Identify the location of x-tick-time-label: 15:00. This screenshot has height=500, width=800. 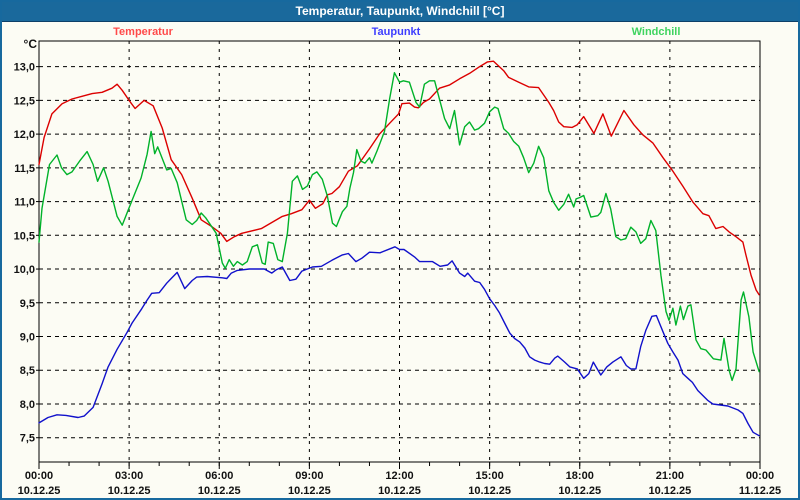
(490, 476).